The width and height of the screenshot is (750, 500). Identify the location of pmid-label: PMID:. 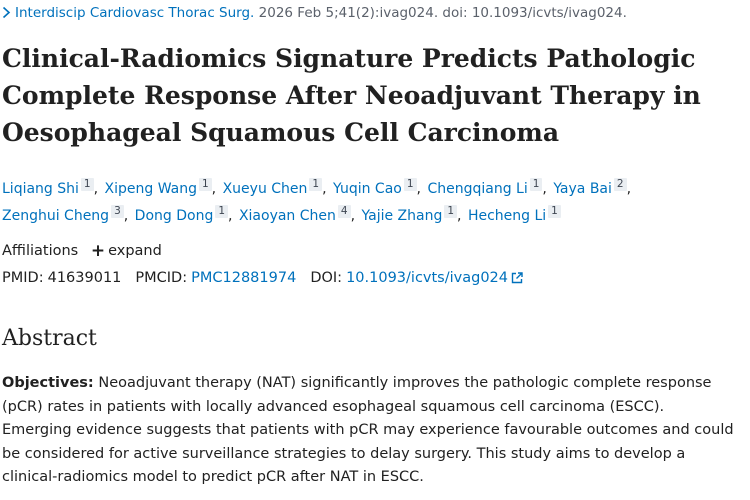
(23, 278).